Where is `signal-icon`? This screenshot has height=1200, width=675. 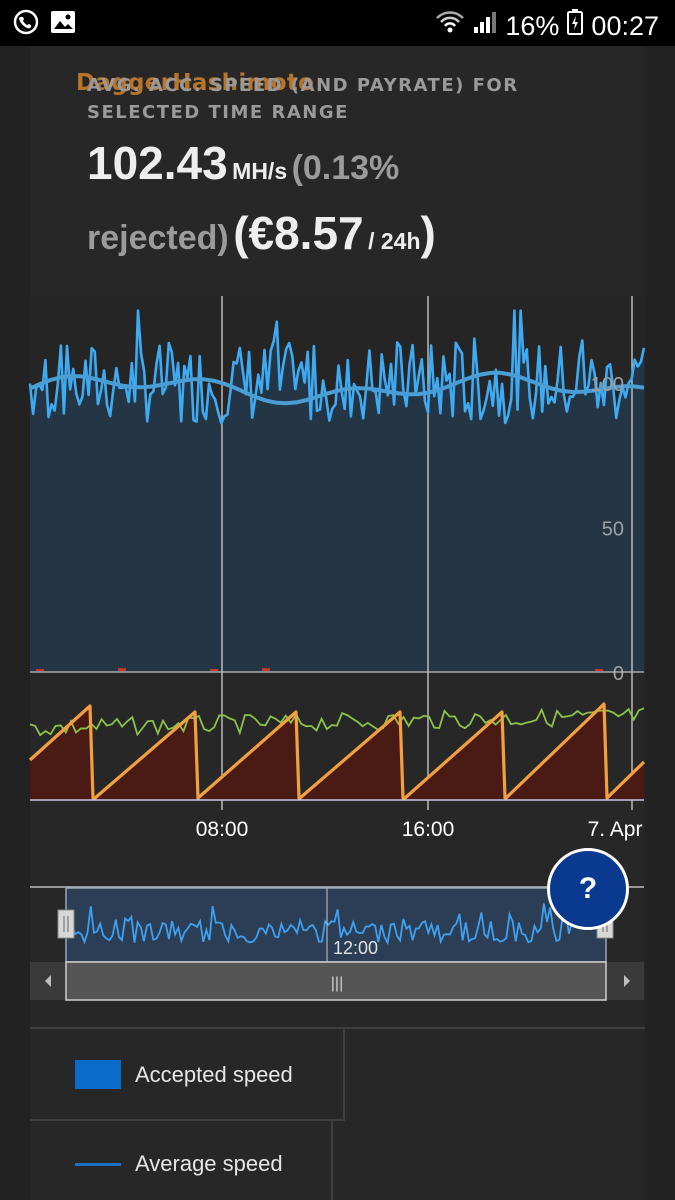 signal-icon is located at coordinates (485, 25).